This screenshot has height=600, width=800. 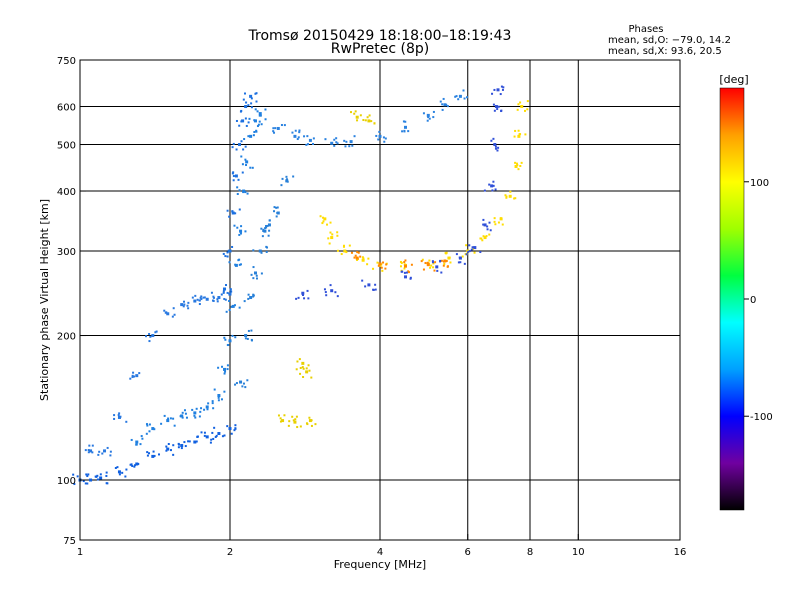 What do you see at coordinates (230, 552) in the screenshot?
I see `x-tick-label: 2` at bounding box center [230, 552].